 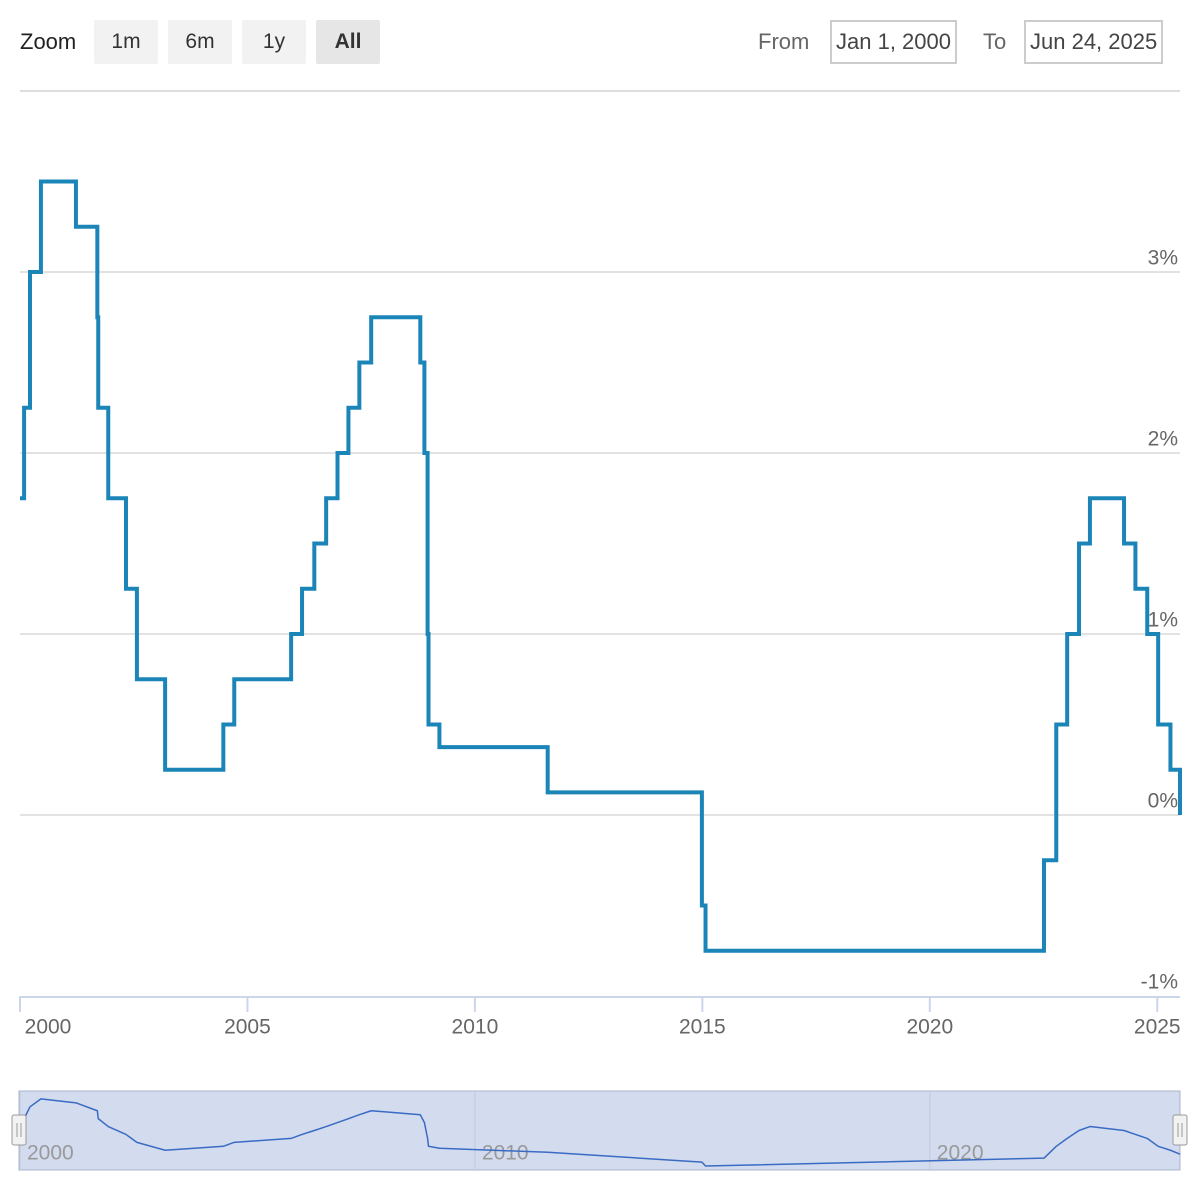 I want to click on x-tick-label: 2010, so click(x=475, y=1027).